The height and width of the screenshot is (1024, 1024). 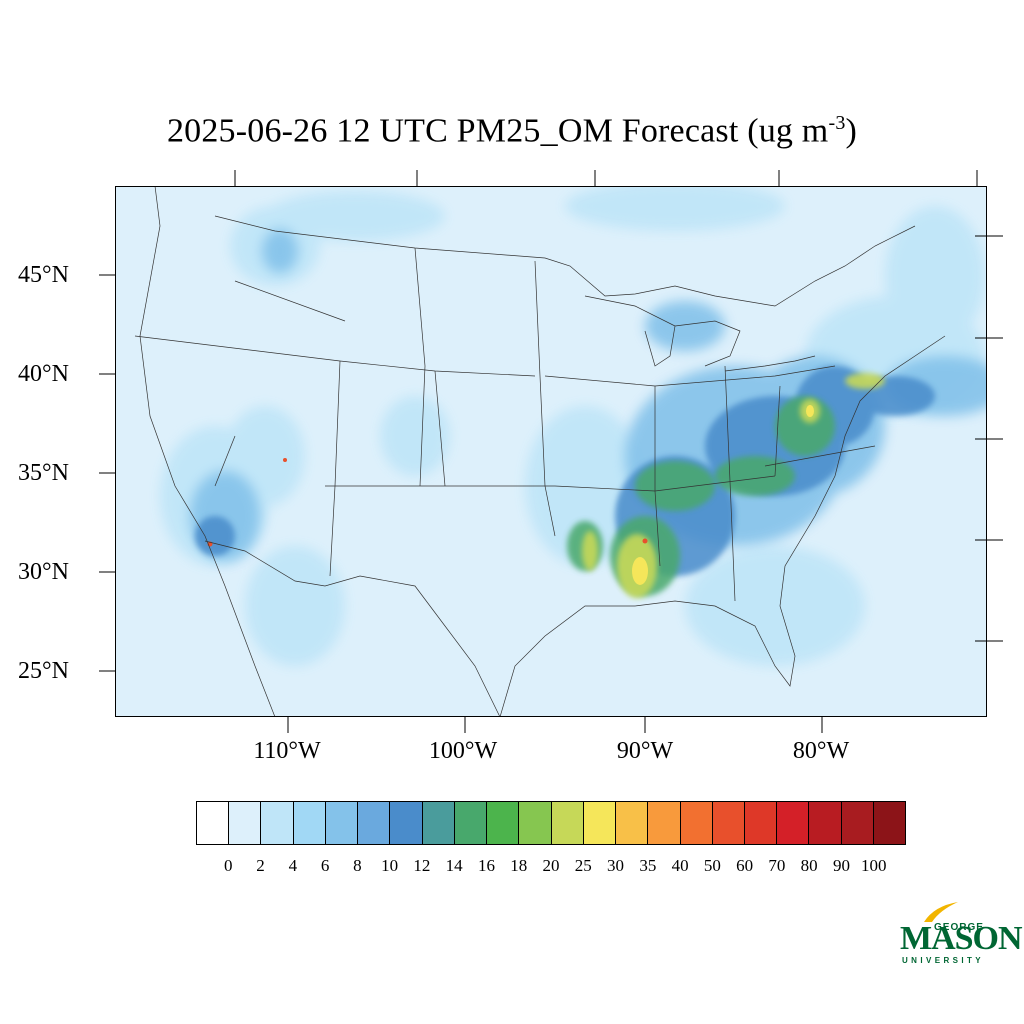 I want to click on colorbar-label: 80, so click(x=809, y=865).